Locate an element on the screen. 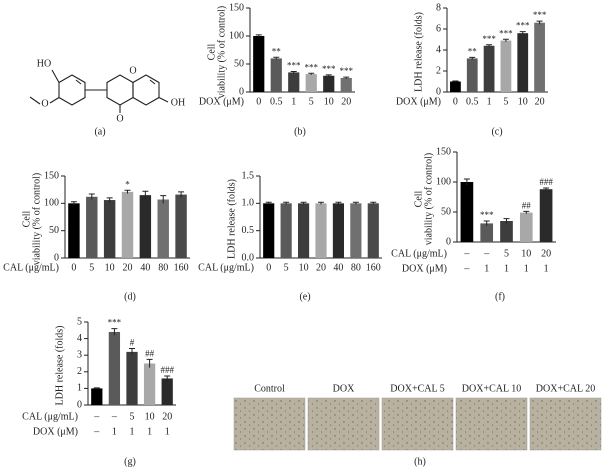  x-axis-label: CAL (μg/mL) is located at coordinates (226, 267).